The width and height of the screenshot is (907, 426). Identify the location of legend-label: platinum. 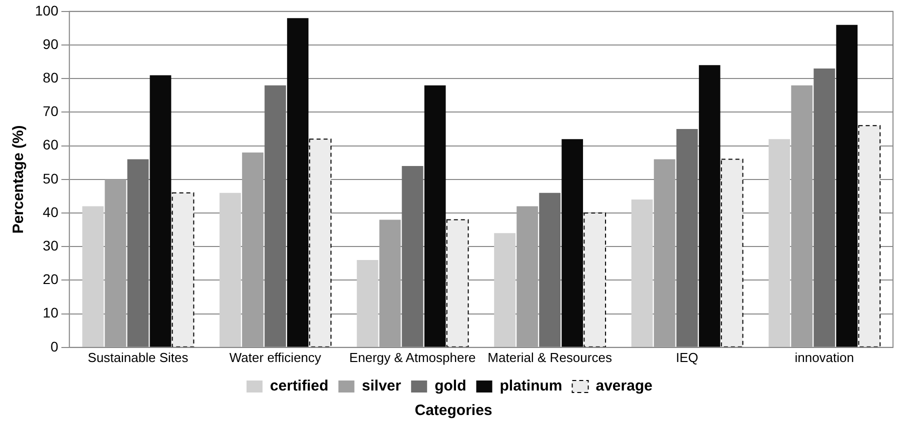
(531, 386).